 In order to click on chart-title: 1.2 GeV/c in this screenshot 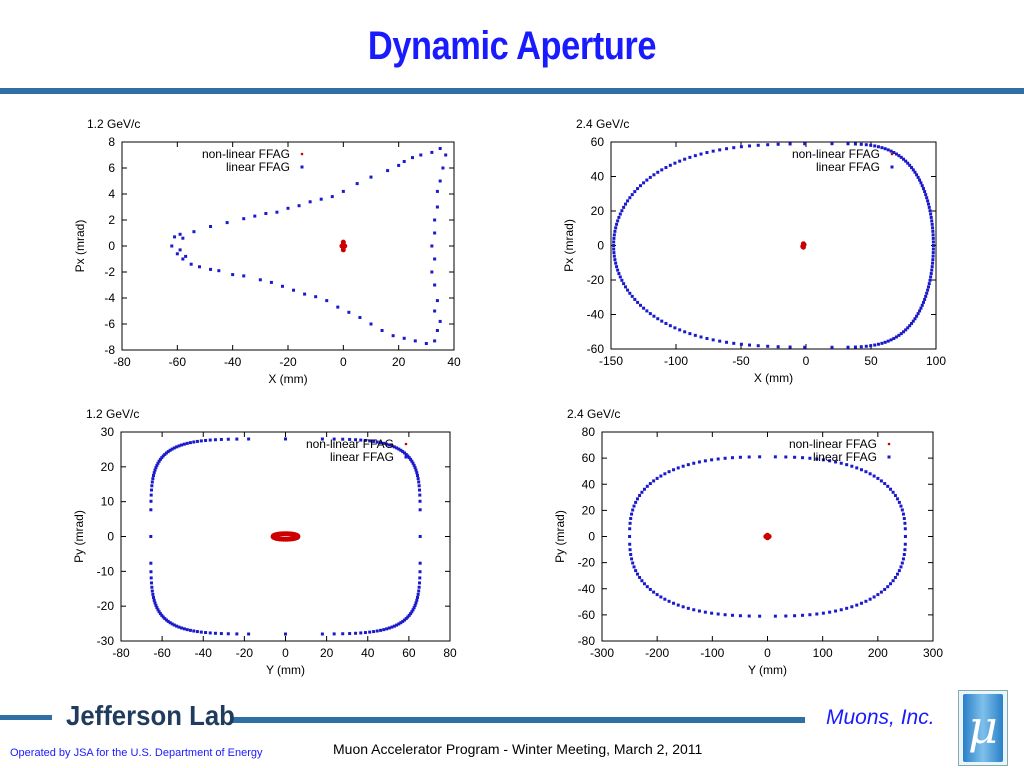, I will do `click(112, 414)`.